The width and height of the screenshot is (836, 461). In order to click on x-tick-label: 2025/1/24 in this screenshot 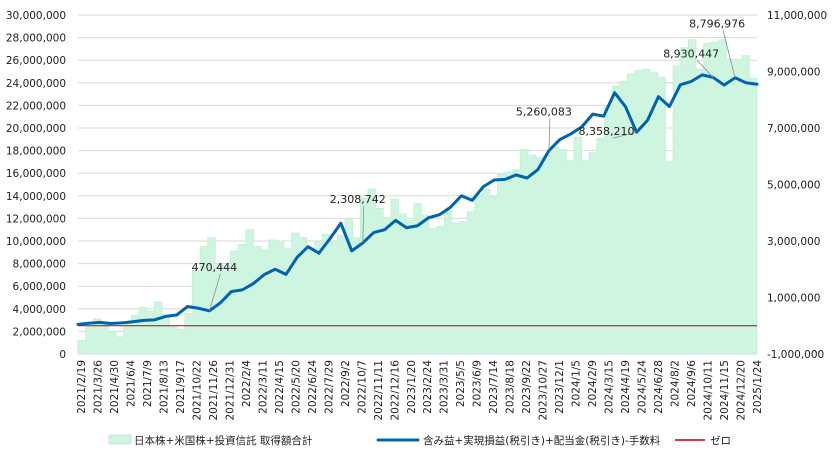, I will do `click(758, 387)`.